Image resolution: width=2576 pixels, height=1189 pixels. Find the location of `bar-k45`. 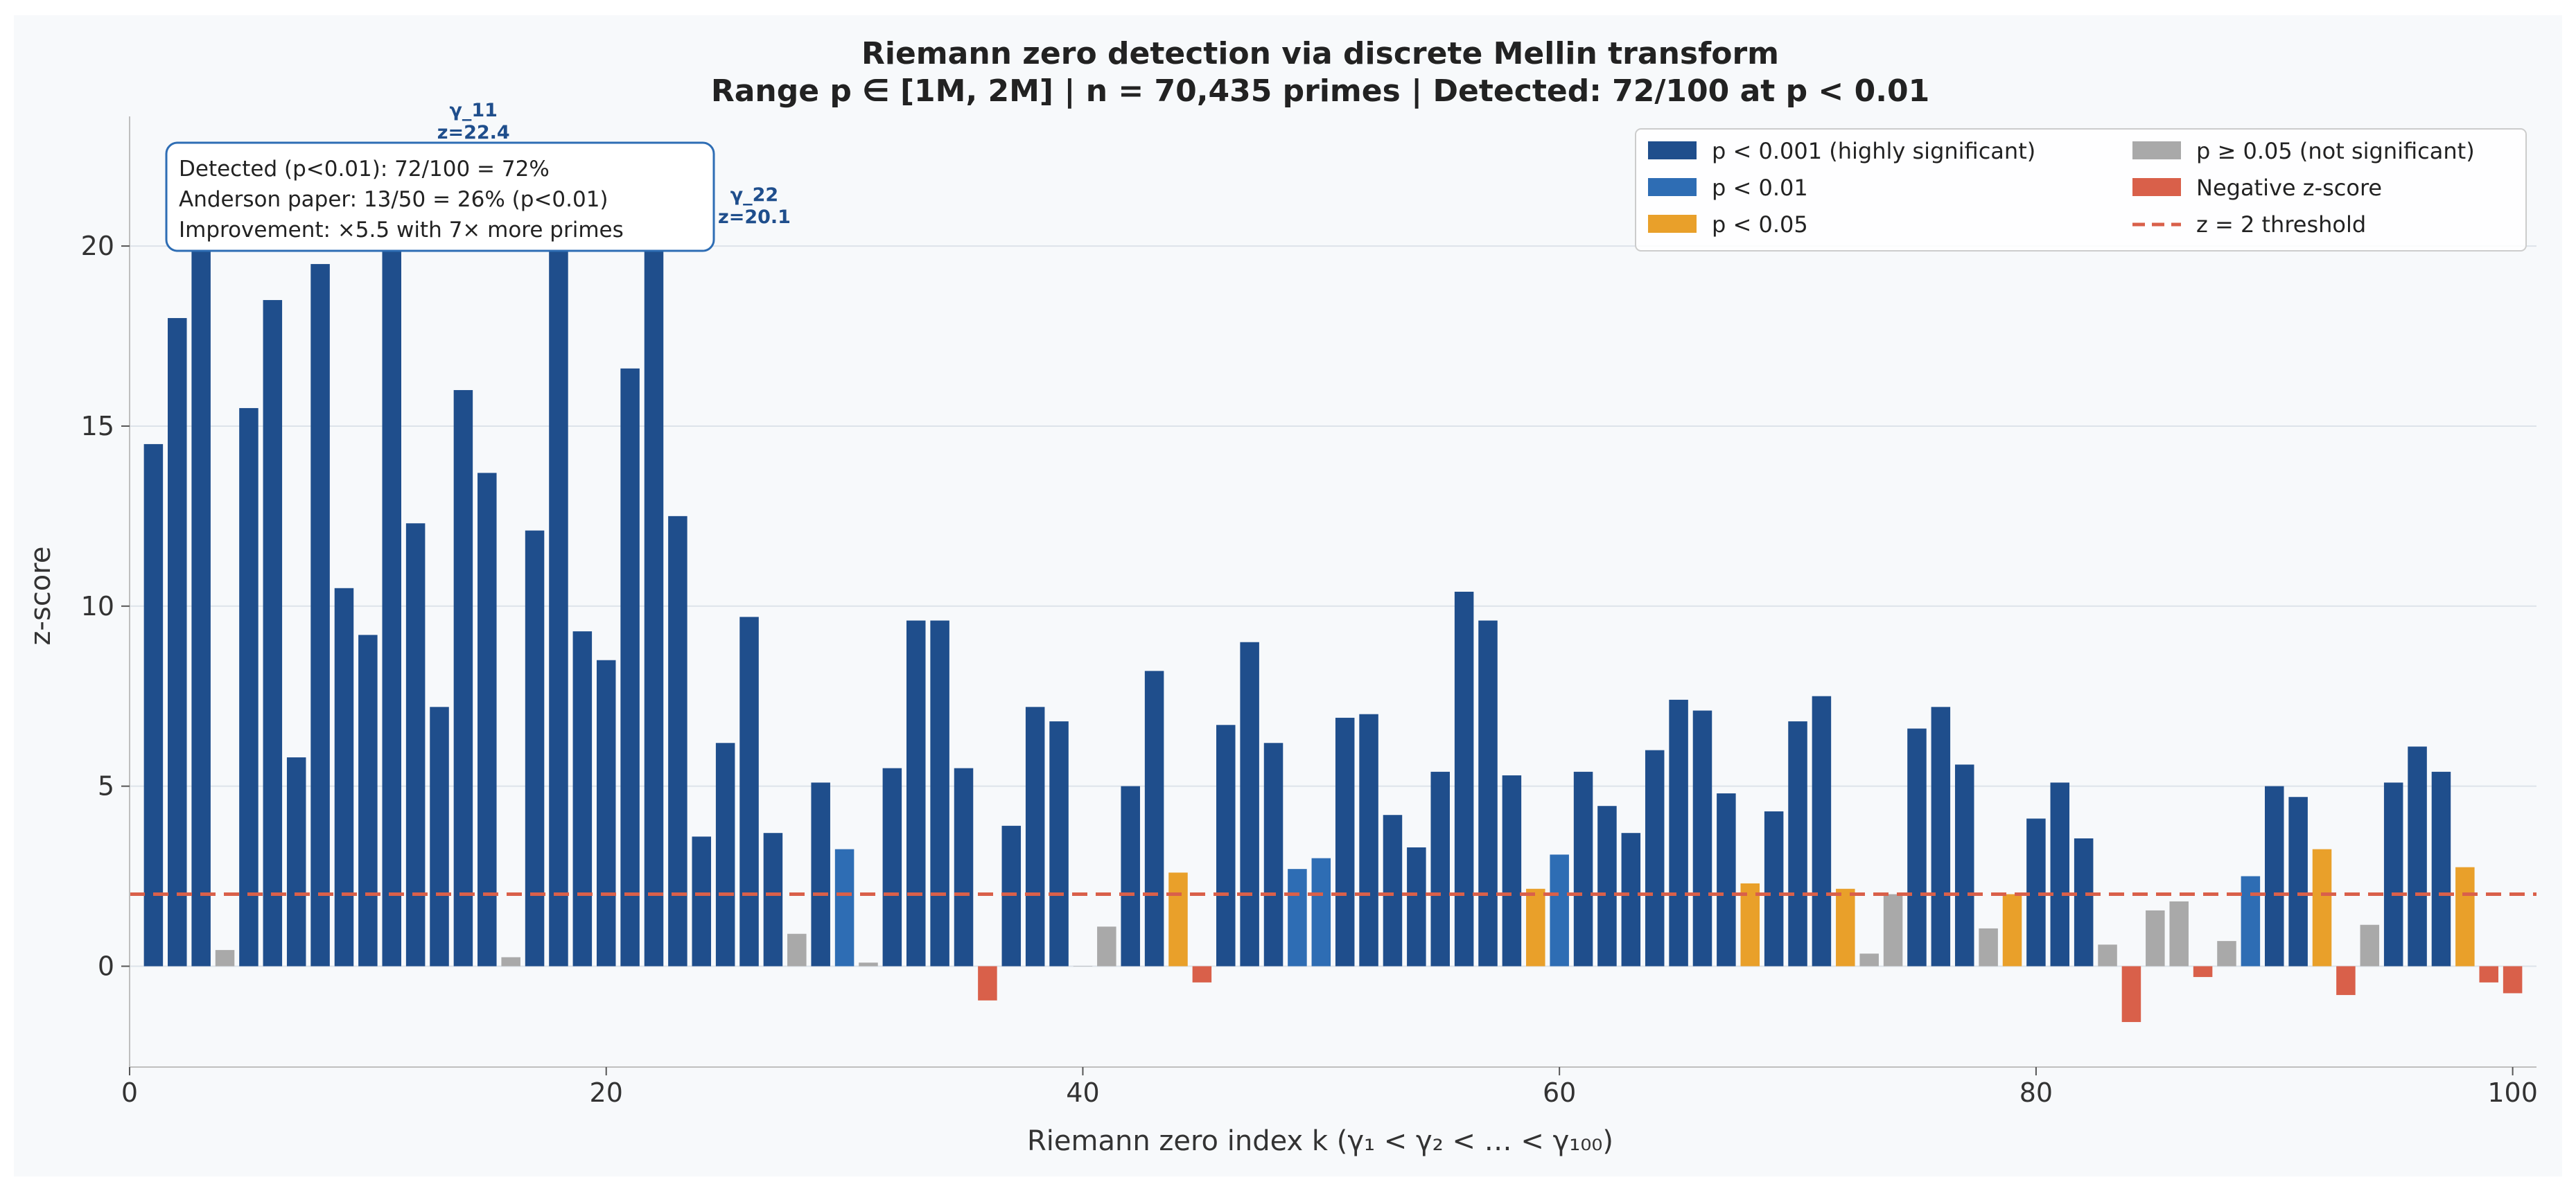

bar-k45 is located at coordinates (1202, 974).